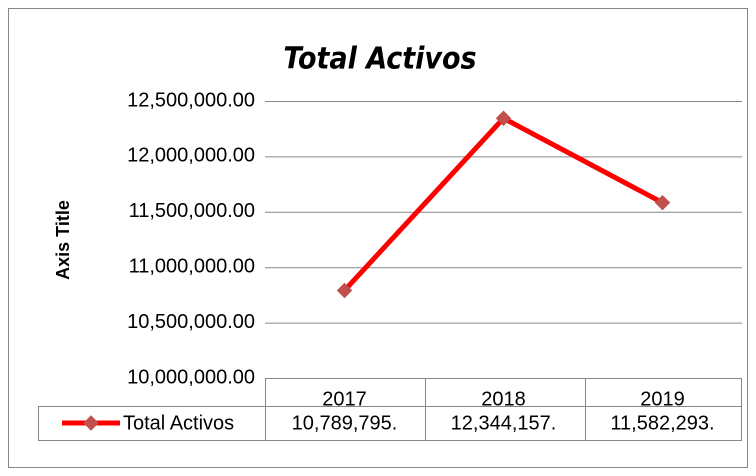 The height and width of the screenshot is (476, 756). What do you see at coordinates (191, 100) in the screenshot?
I see `y-tick-label: 12,500,000.00` at bounding box center [191, 100].